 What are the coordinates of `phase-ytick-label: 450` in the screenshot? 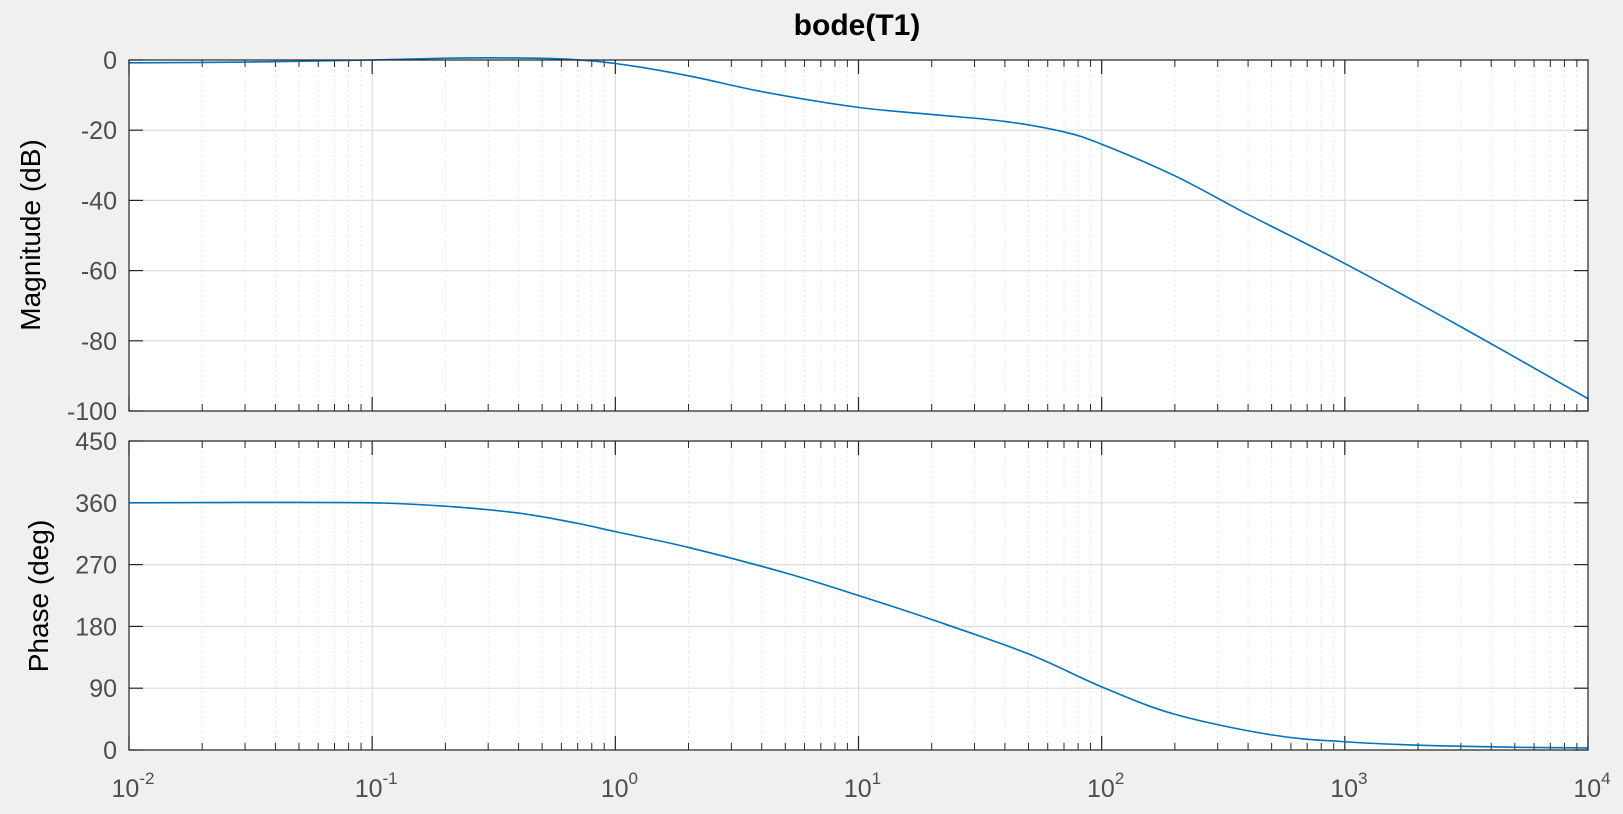 It's located at (96, 442).